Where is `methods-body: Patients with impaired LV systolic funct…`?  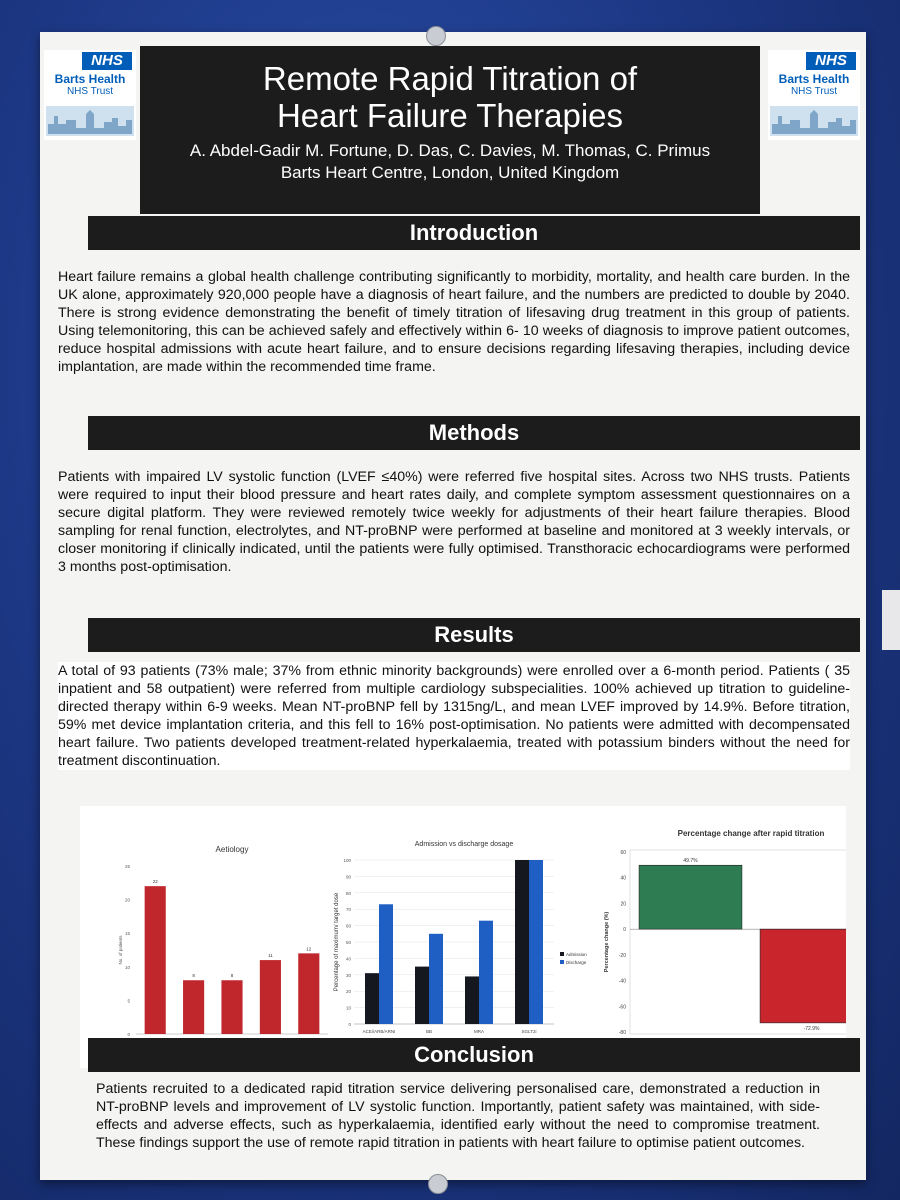 methods-body: Patients with impaired LV systolic funct… is located at coordinates (454, 522).